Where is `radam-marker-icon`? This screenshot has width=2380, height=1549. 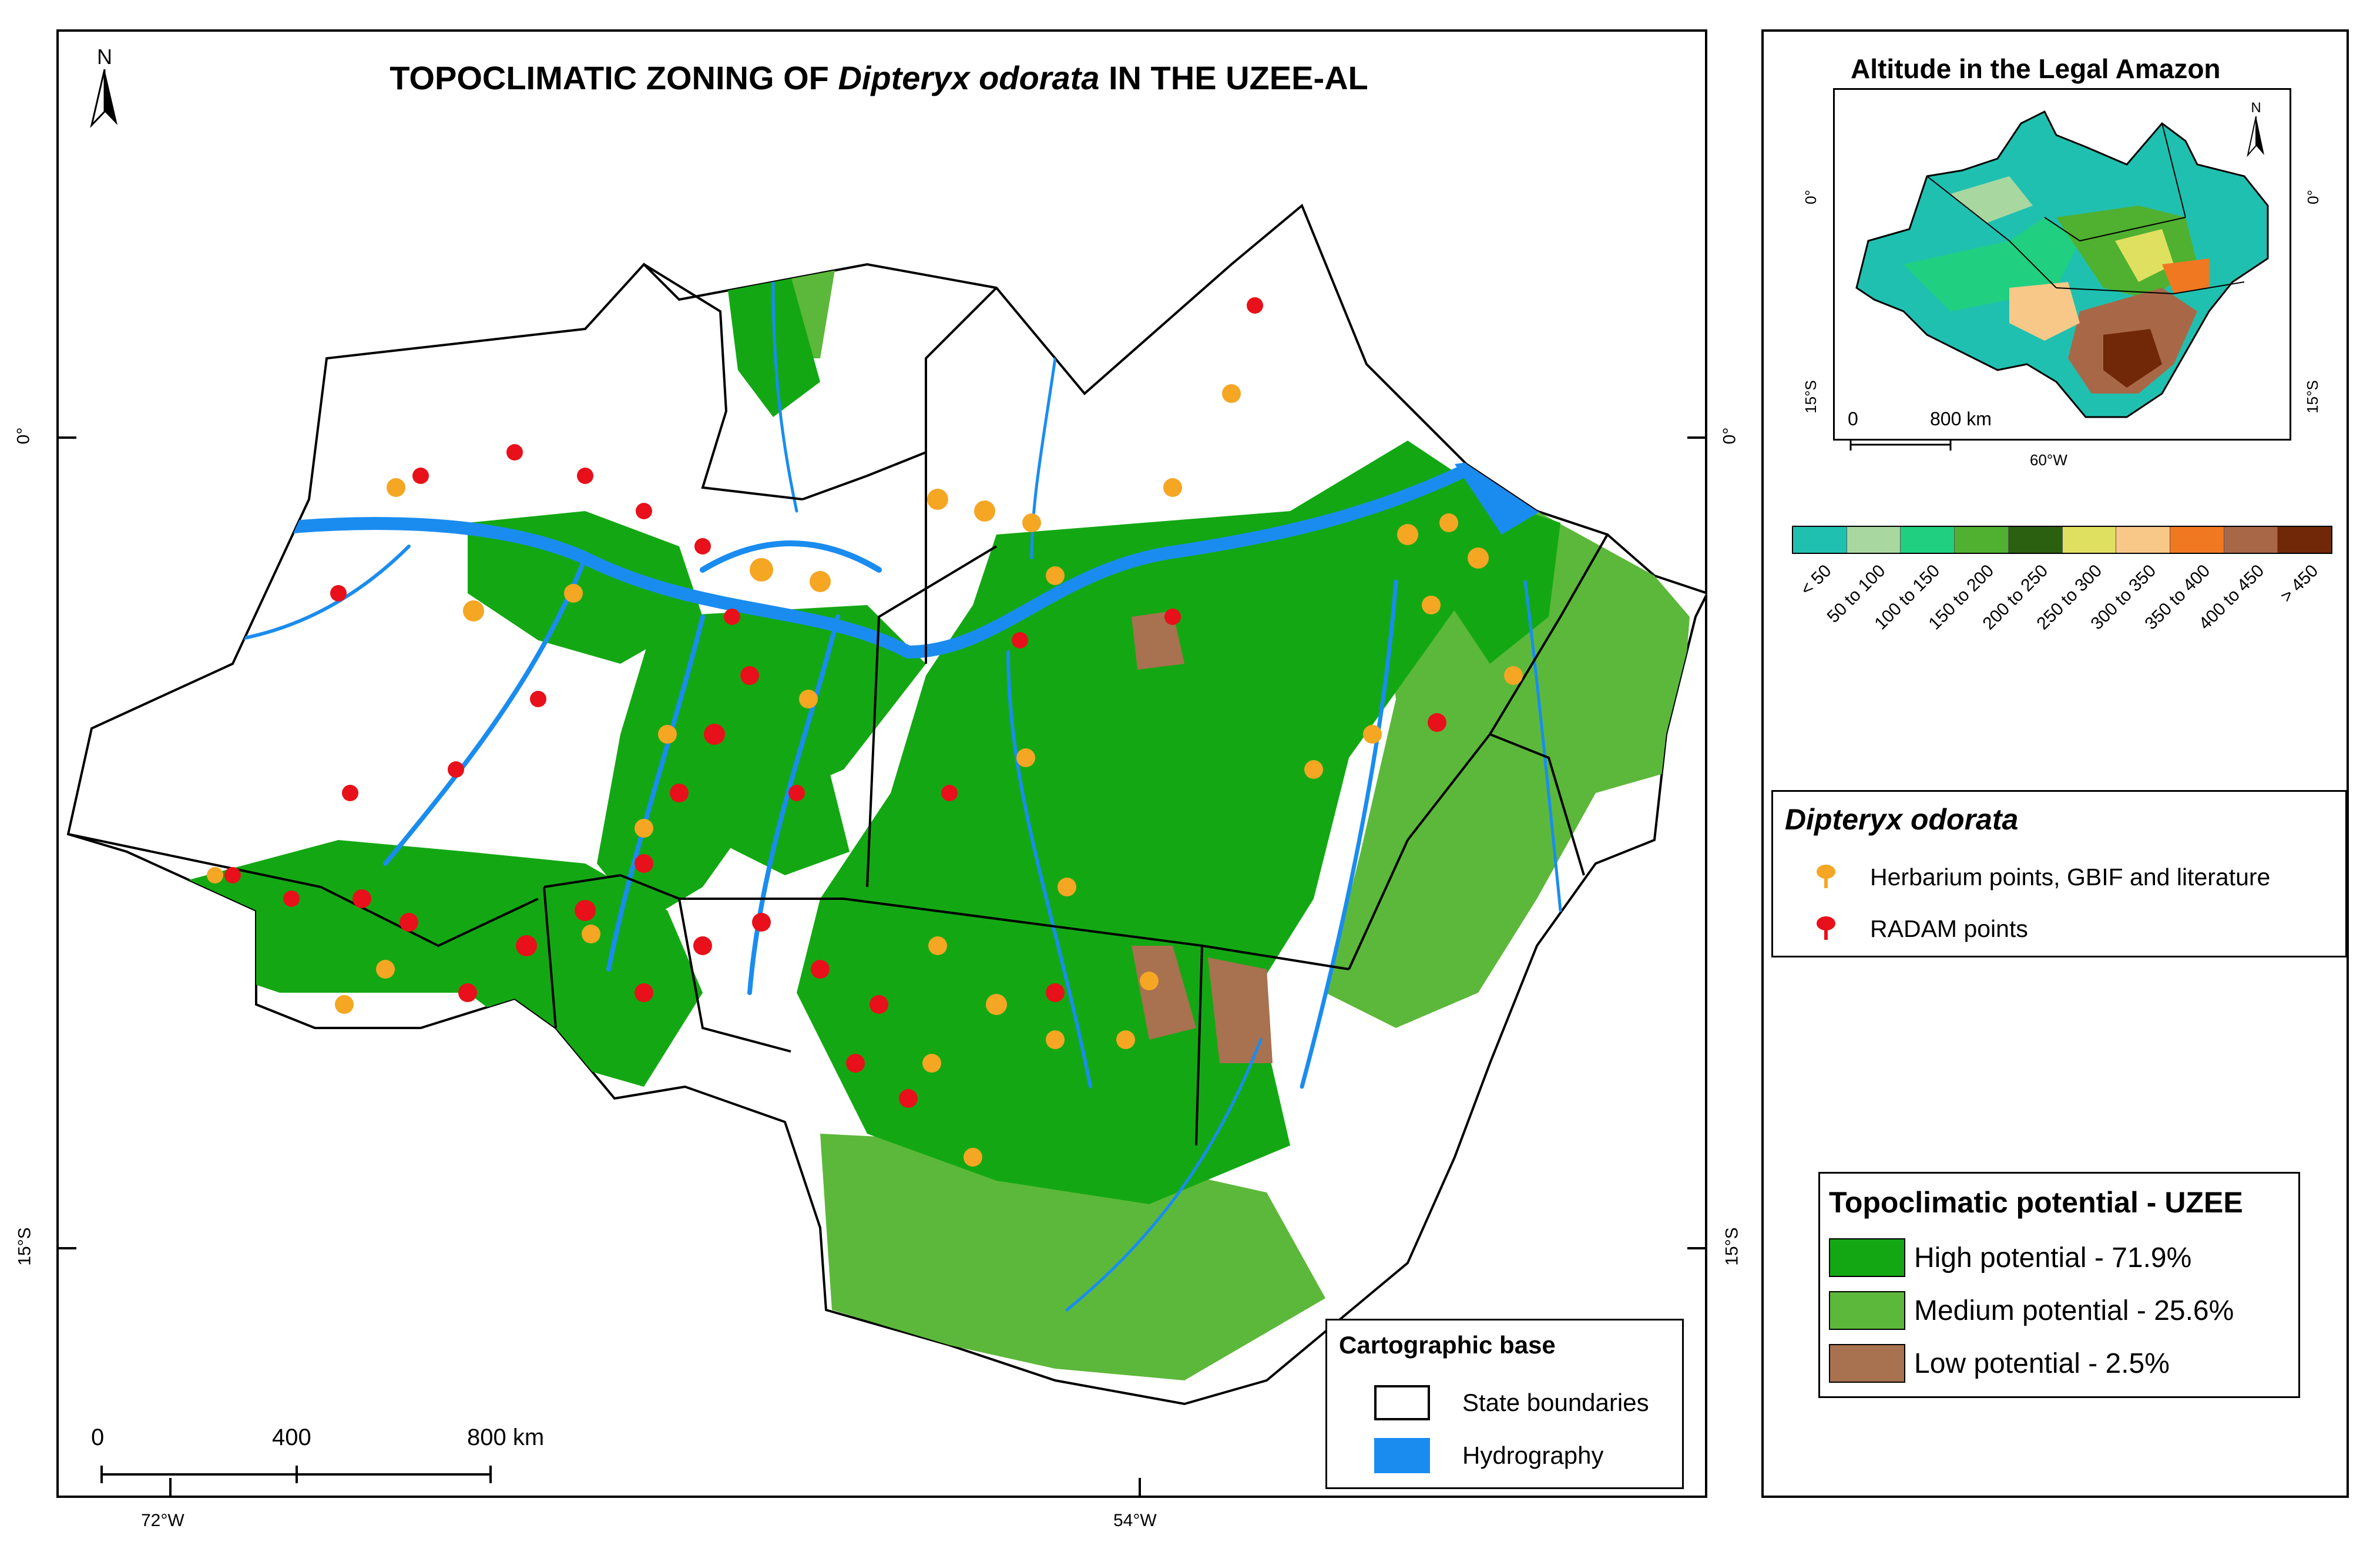 radam-marker-icon is located at coordinates (1826, 928).